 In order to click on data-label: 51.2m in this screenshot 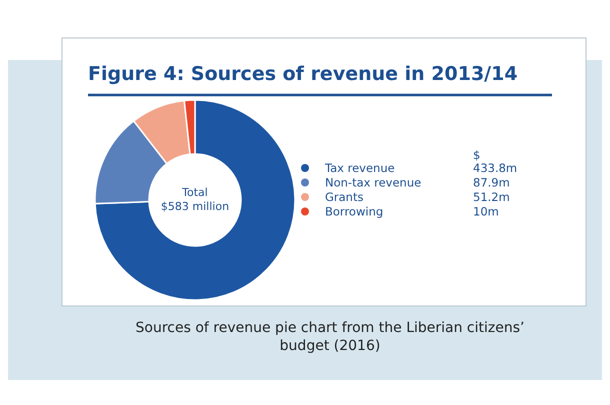, I will do `click(491, 197)`.